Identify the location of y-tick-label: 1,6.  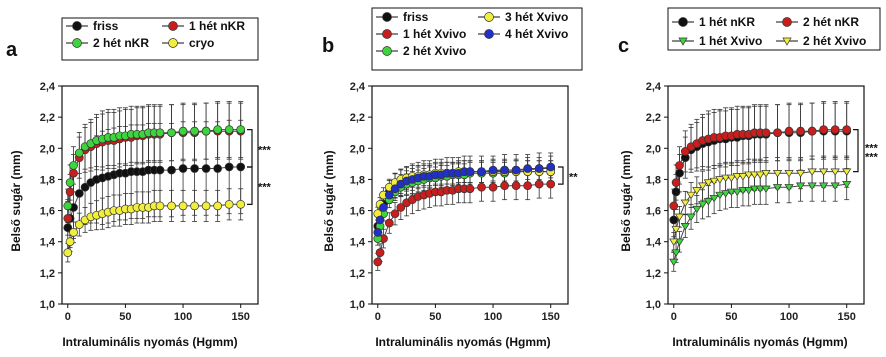
(47, 212).